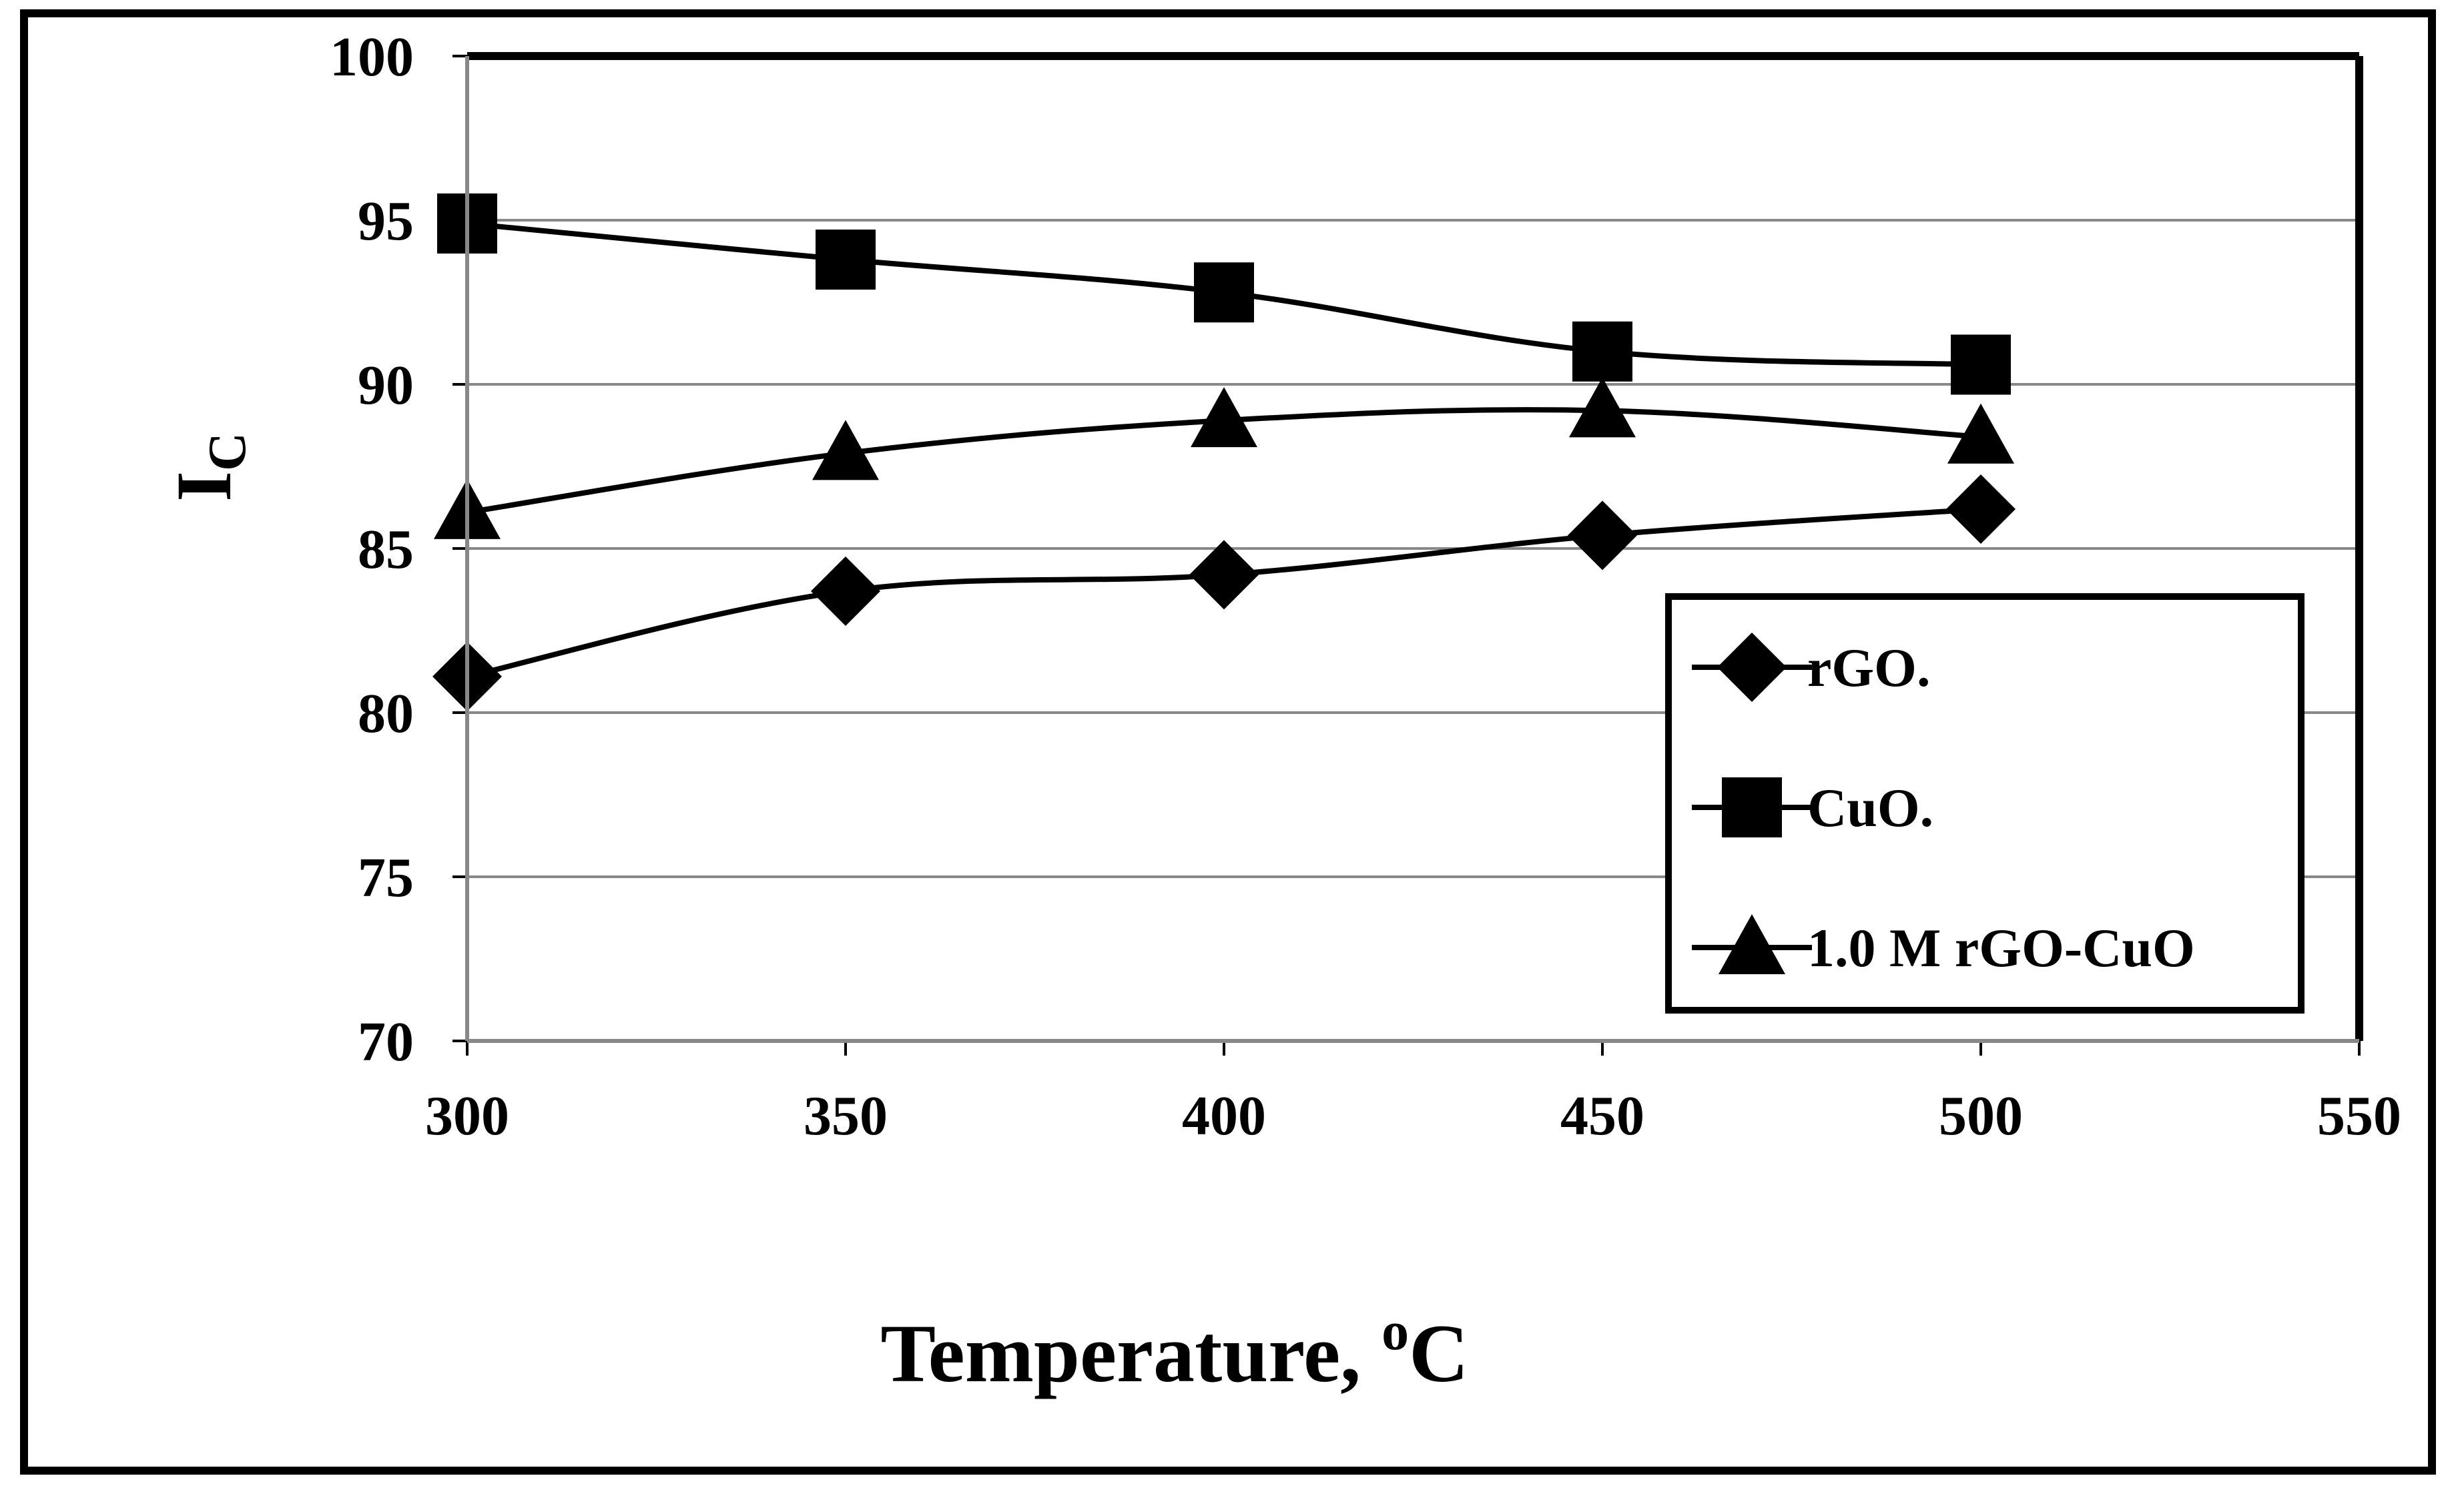 The image size is (2464, 1502). I want to click on legend-label: rGO., so click(1869, 667).